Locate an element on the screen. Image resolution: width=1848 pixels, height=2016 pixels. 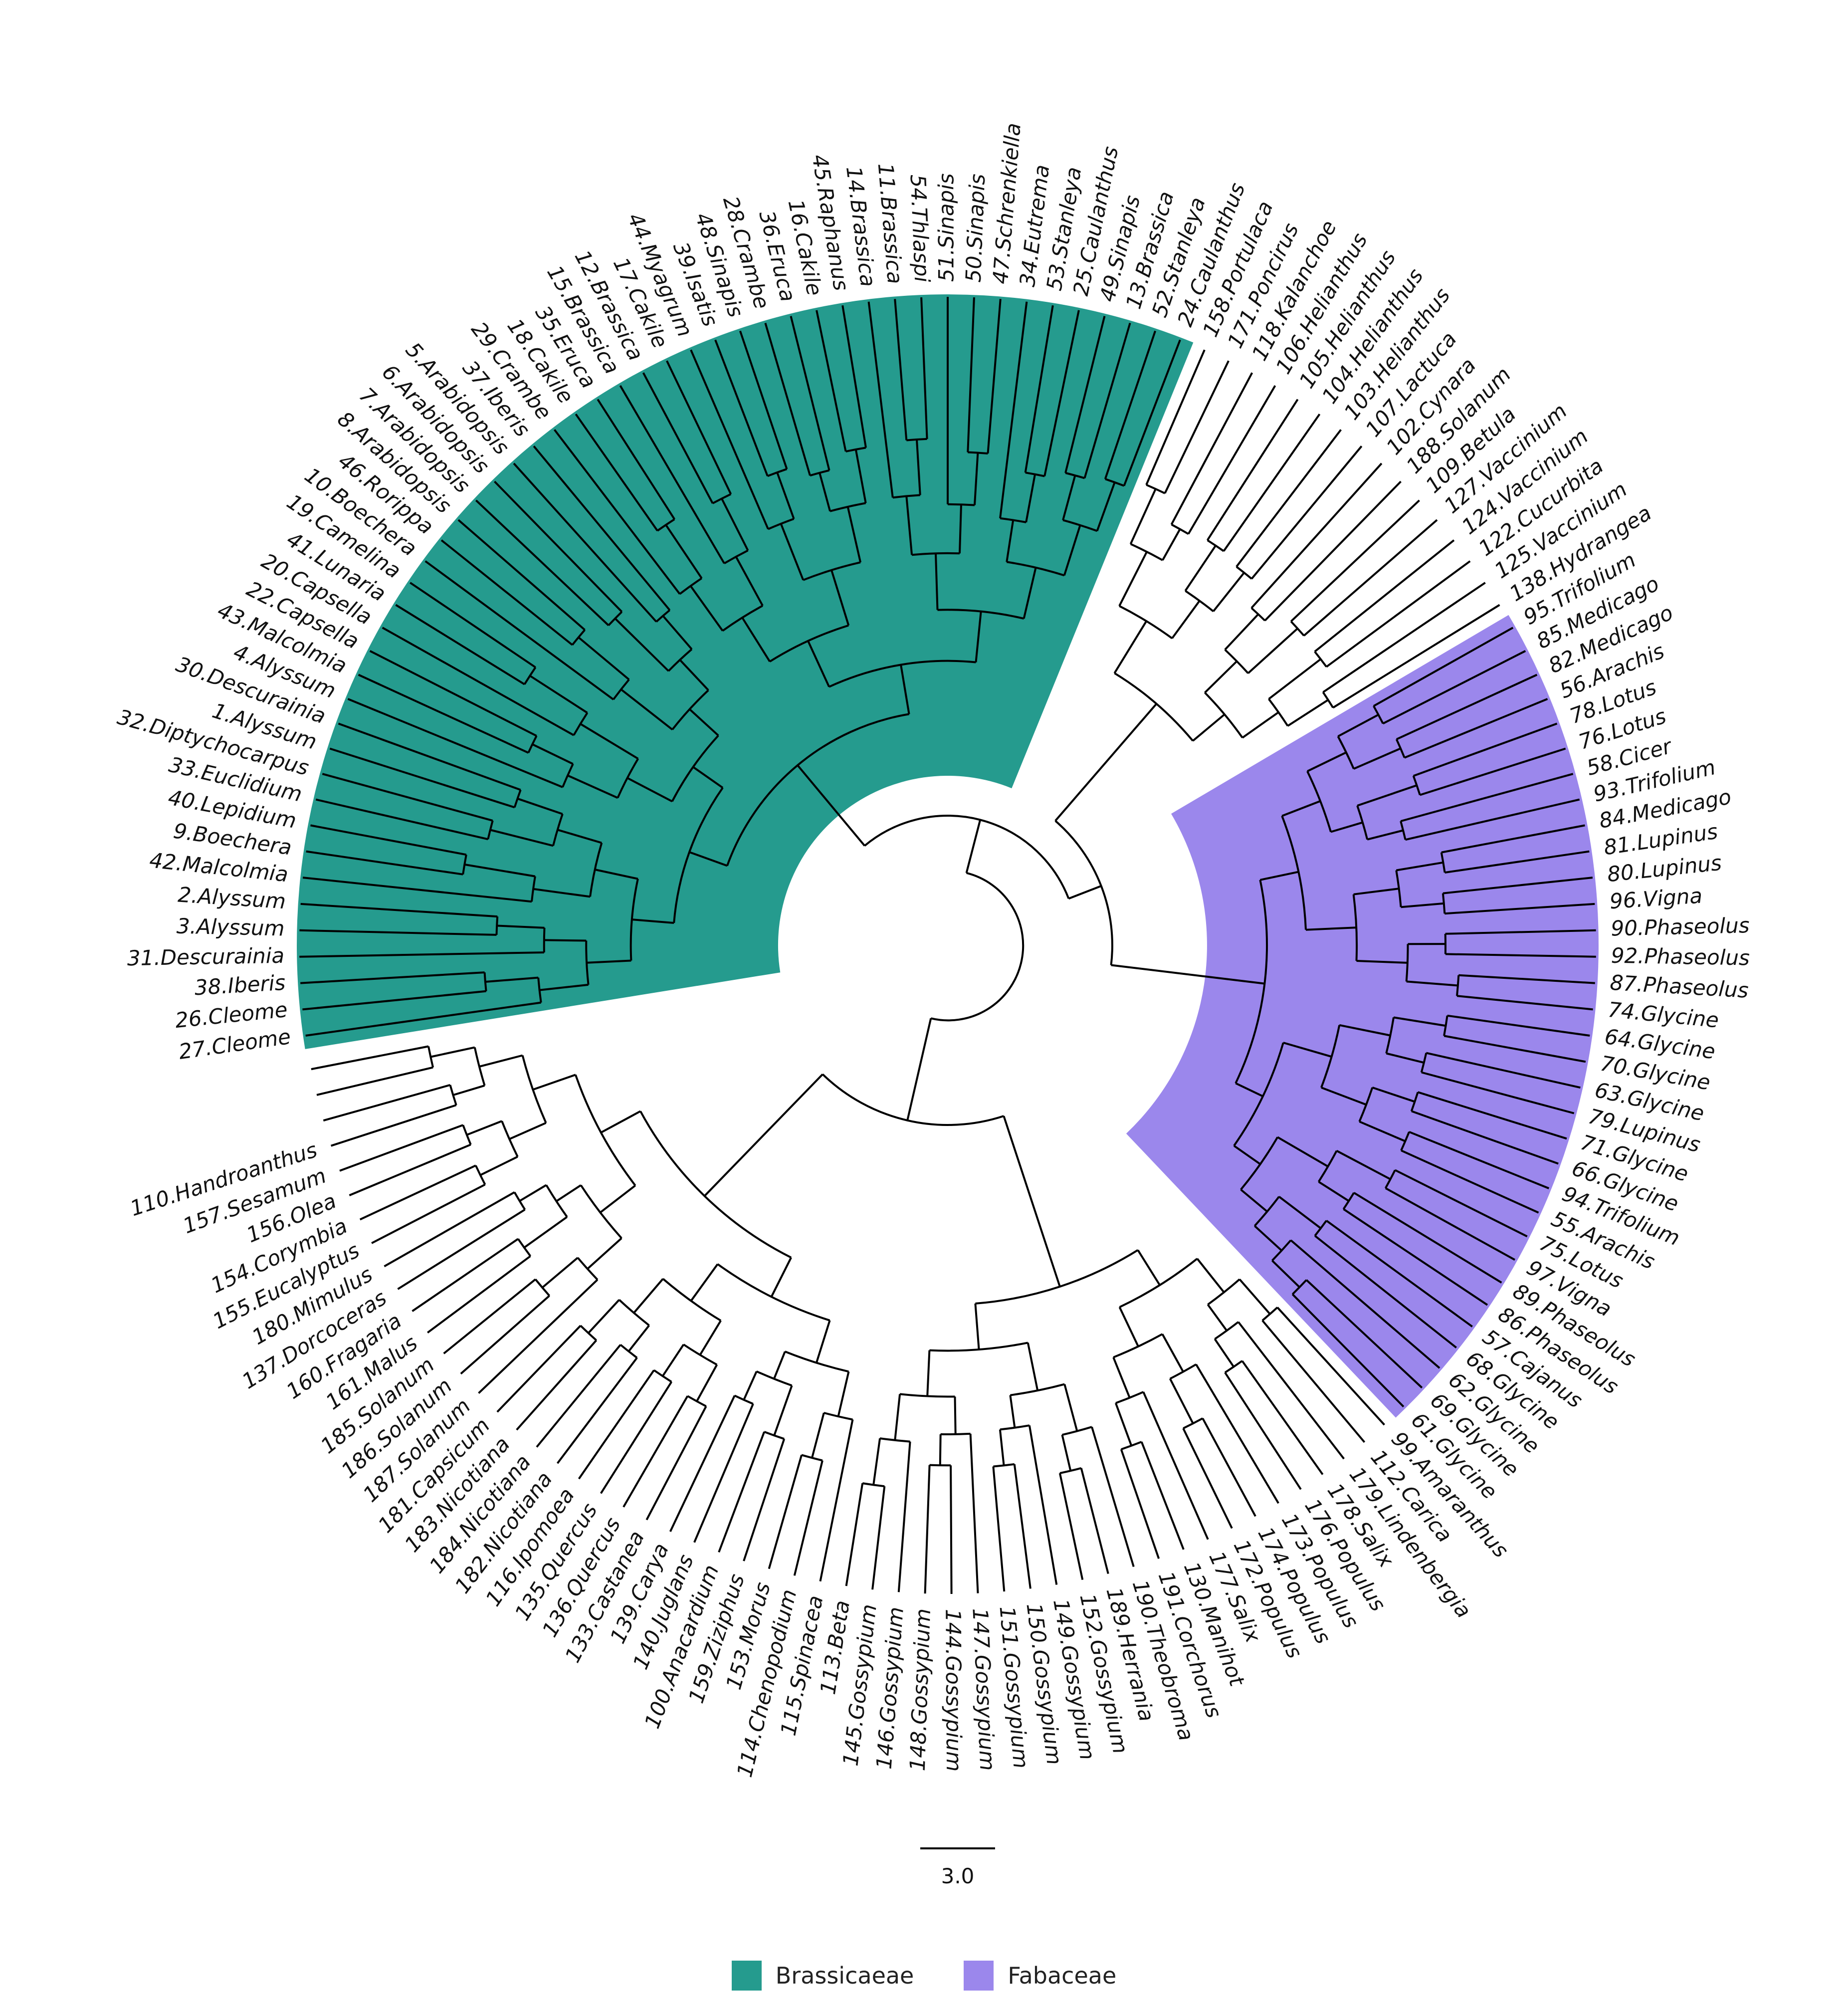
leaf-label: 2.Alyssum is located at coordinates (231, 898).